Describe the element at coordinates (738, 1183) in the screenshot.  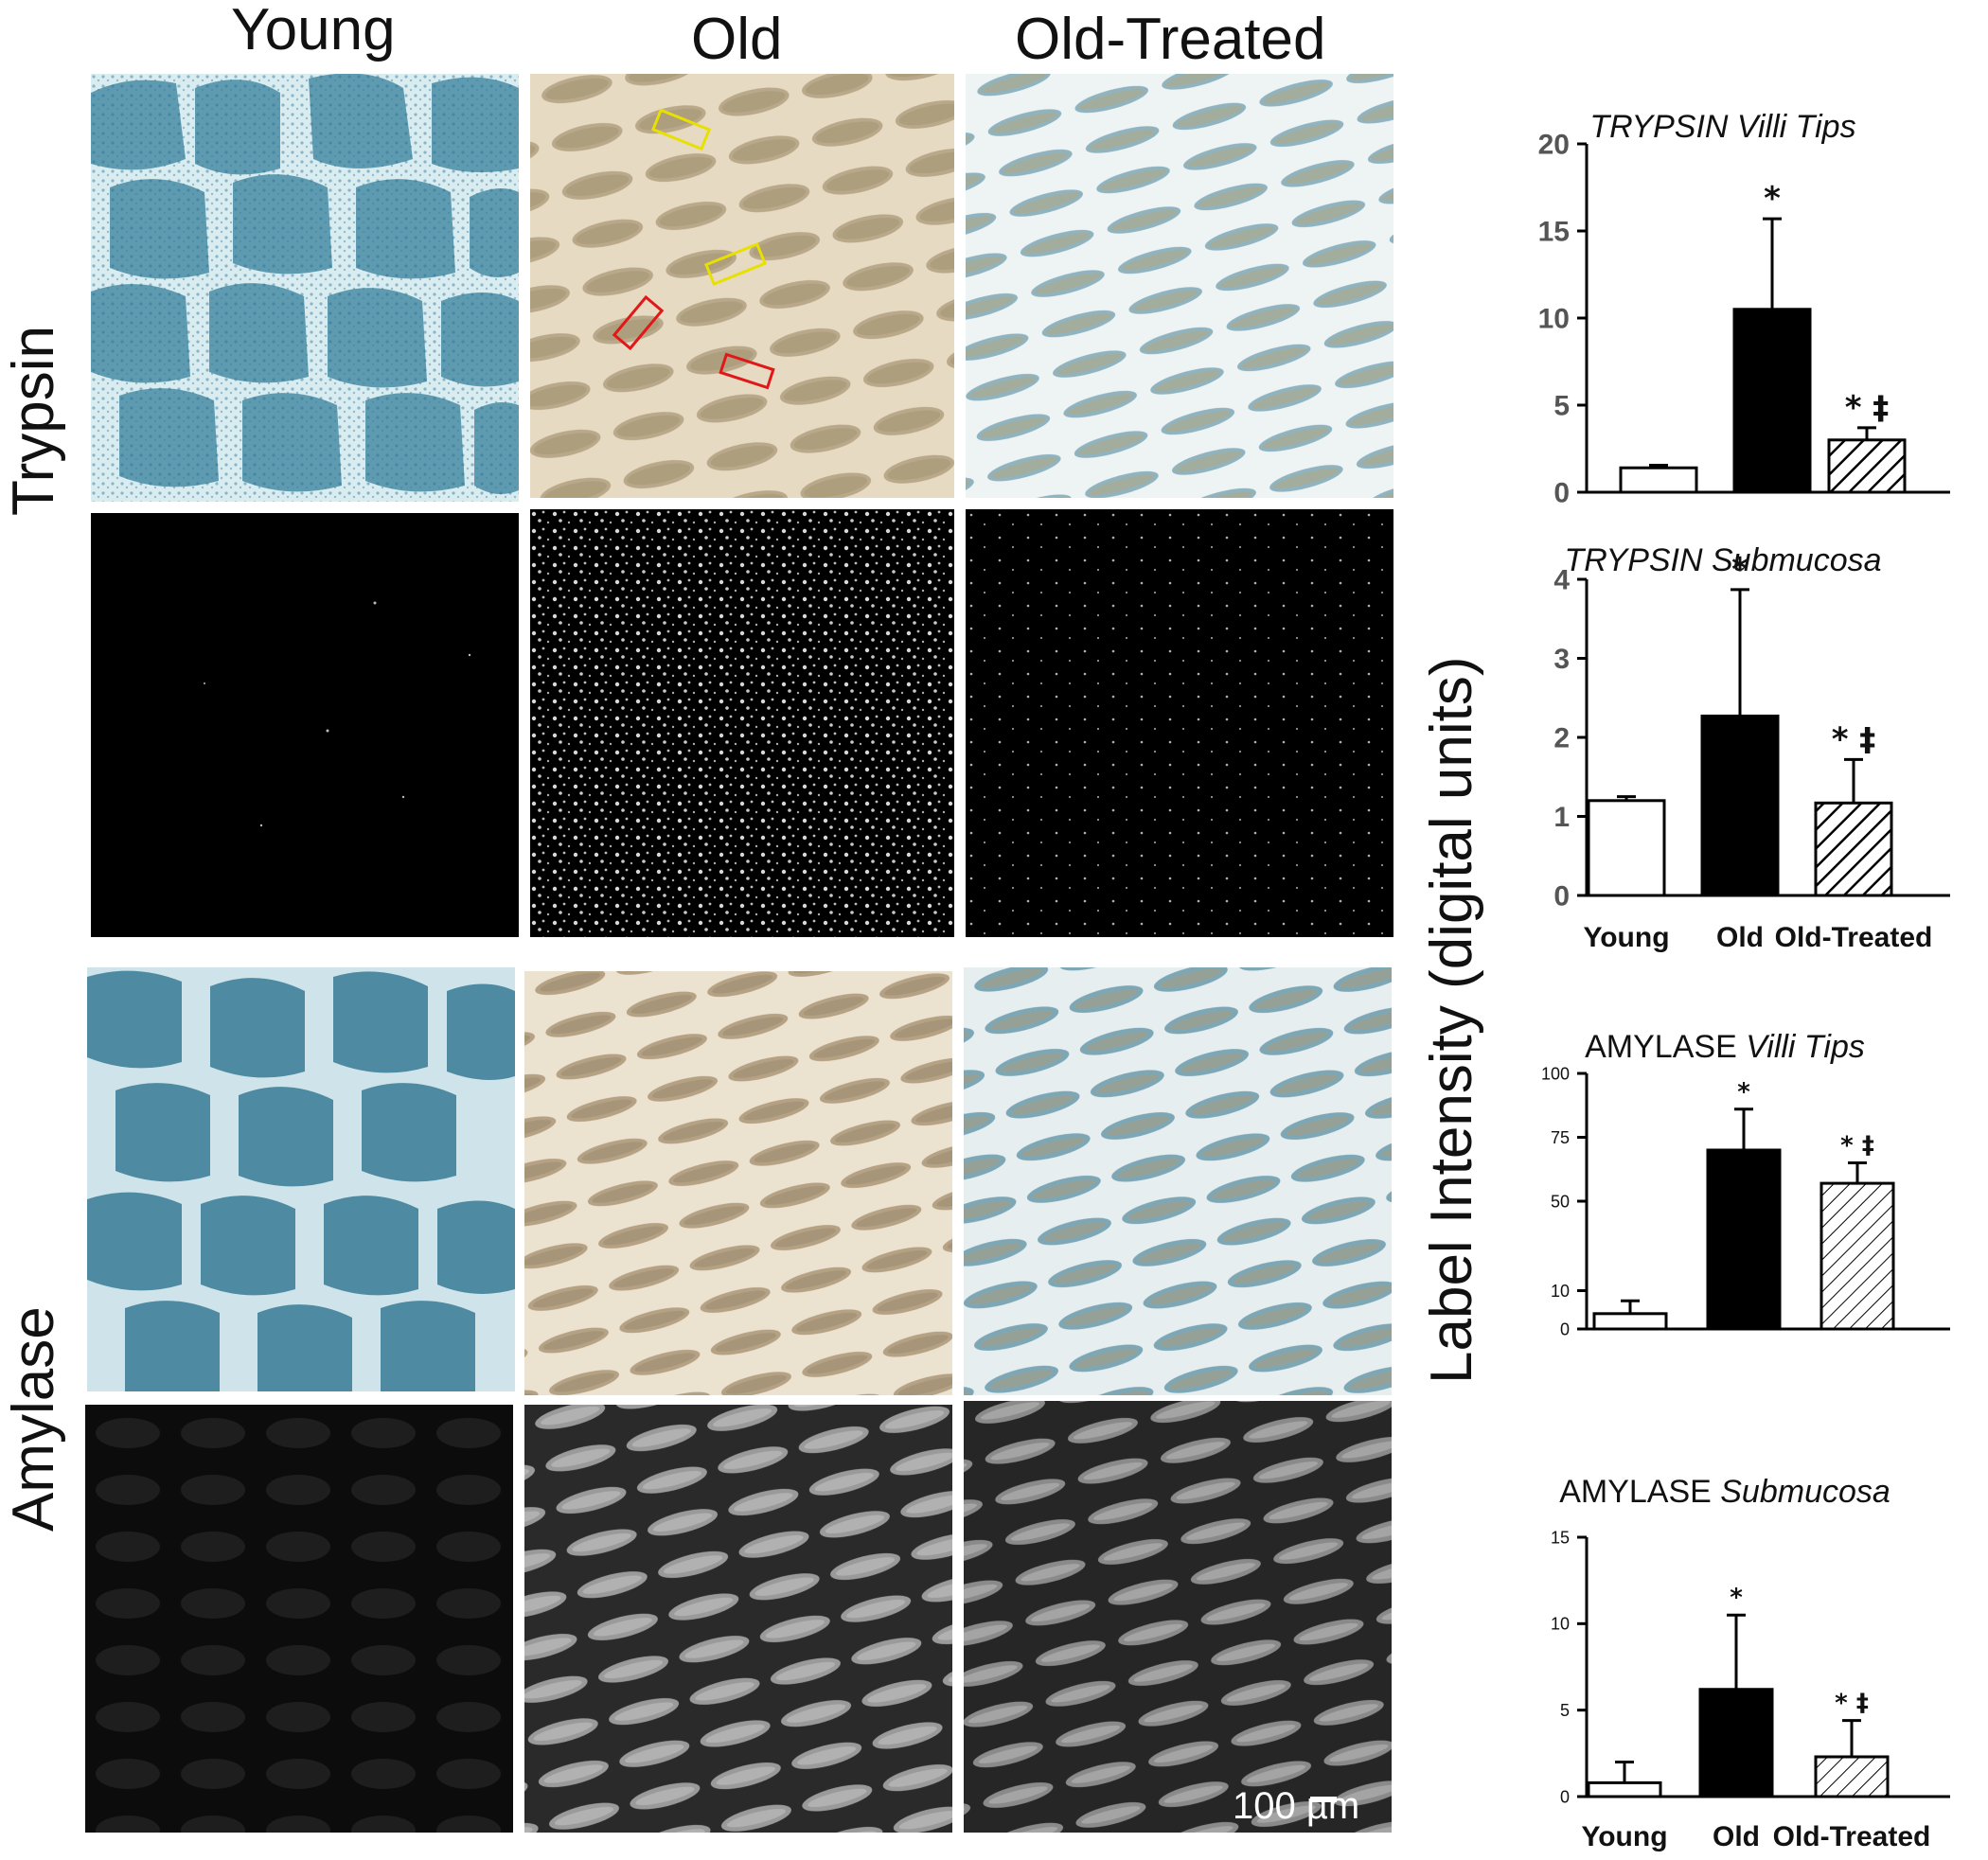
I see `micrograph-amylase-old-stain` at that location.